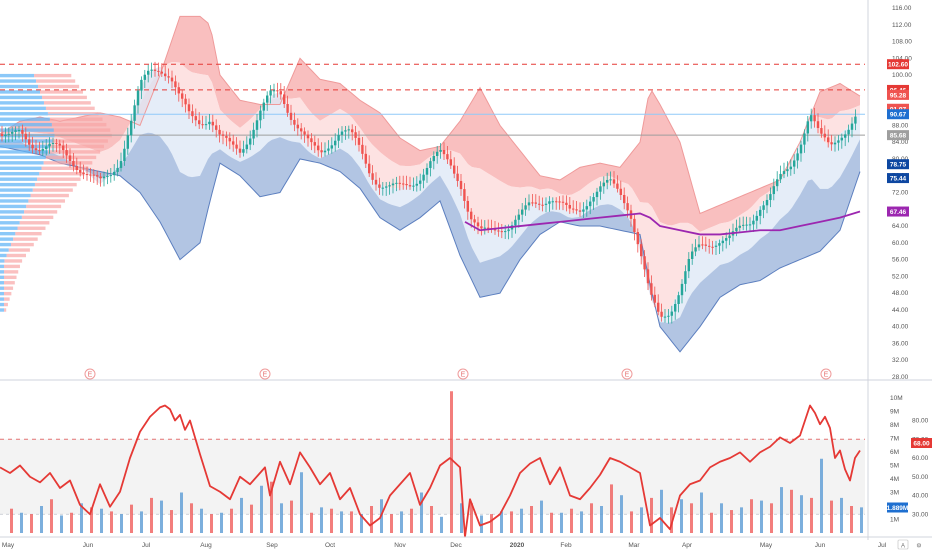  What do you see at coordinates (330, 545) in the screenshot?
I see `time-tick-label: Oct` at bounding box center [330, 545].